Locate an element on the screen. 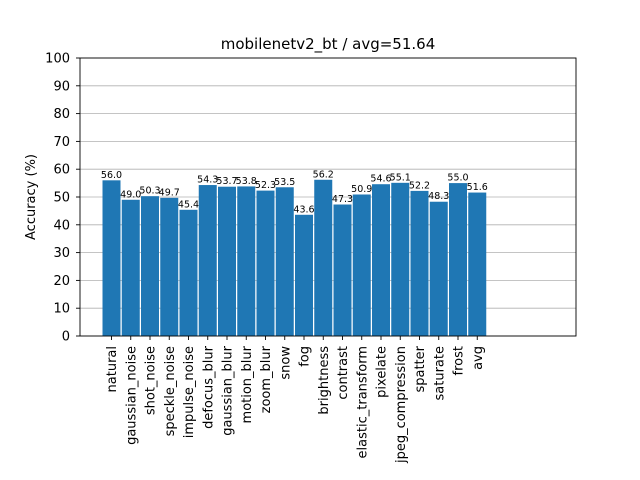 This screenshot has height=480, width=640. bar-elastic-transform is located at coordinates (361, 265).